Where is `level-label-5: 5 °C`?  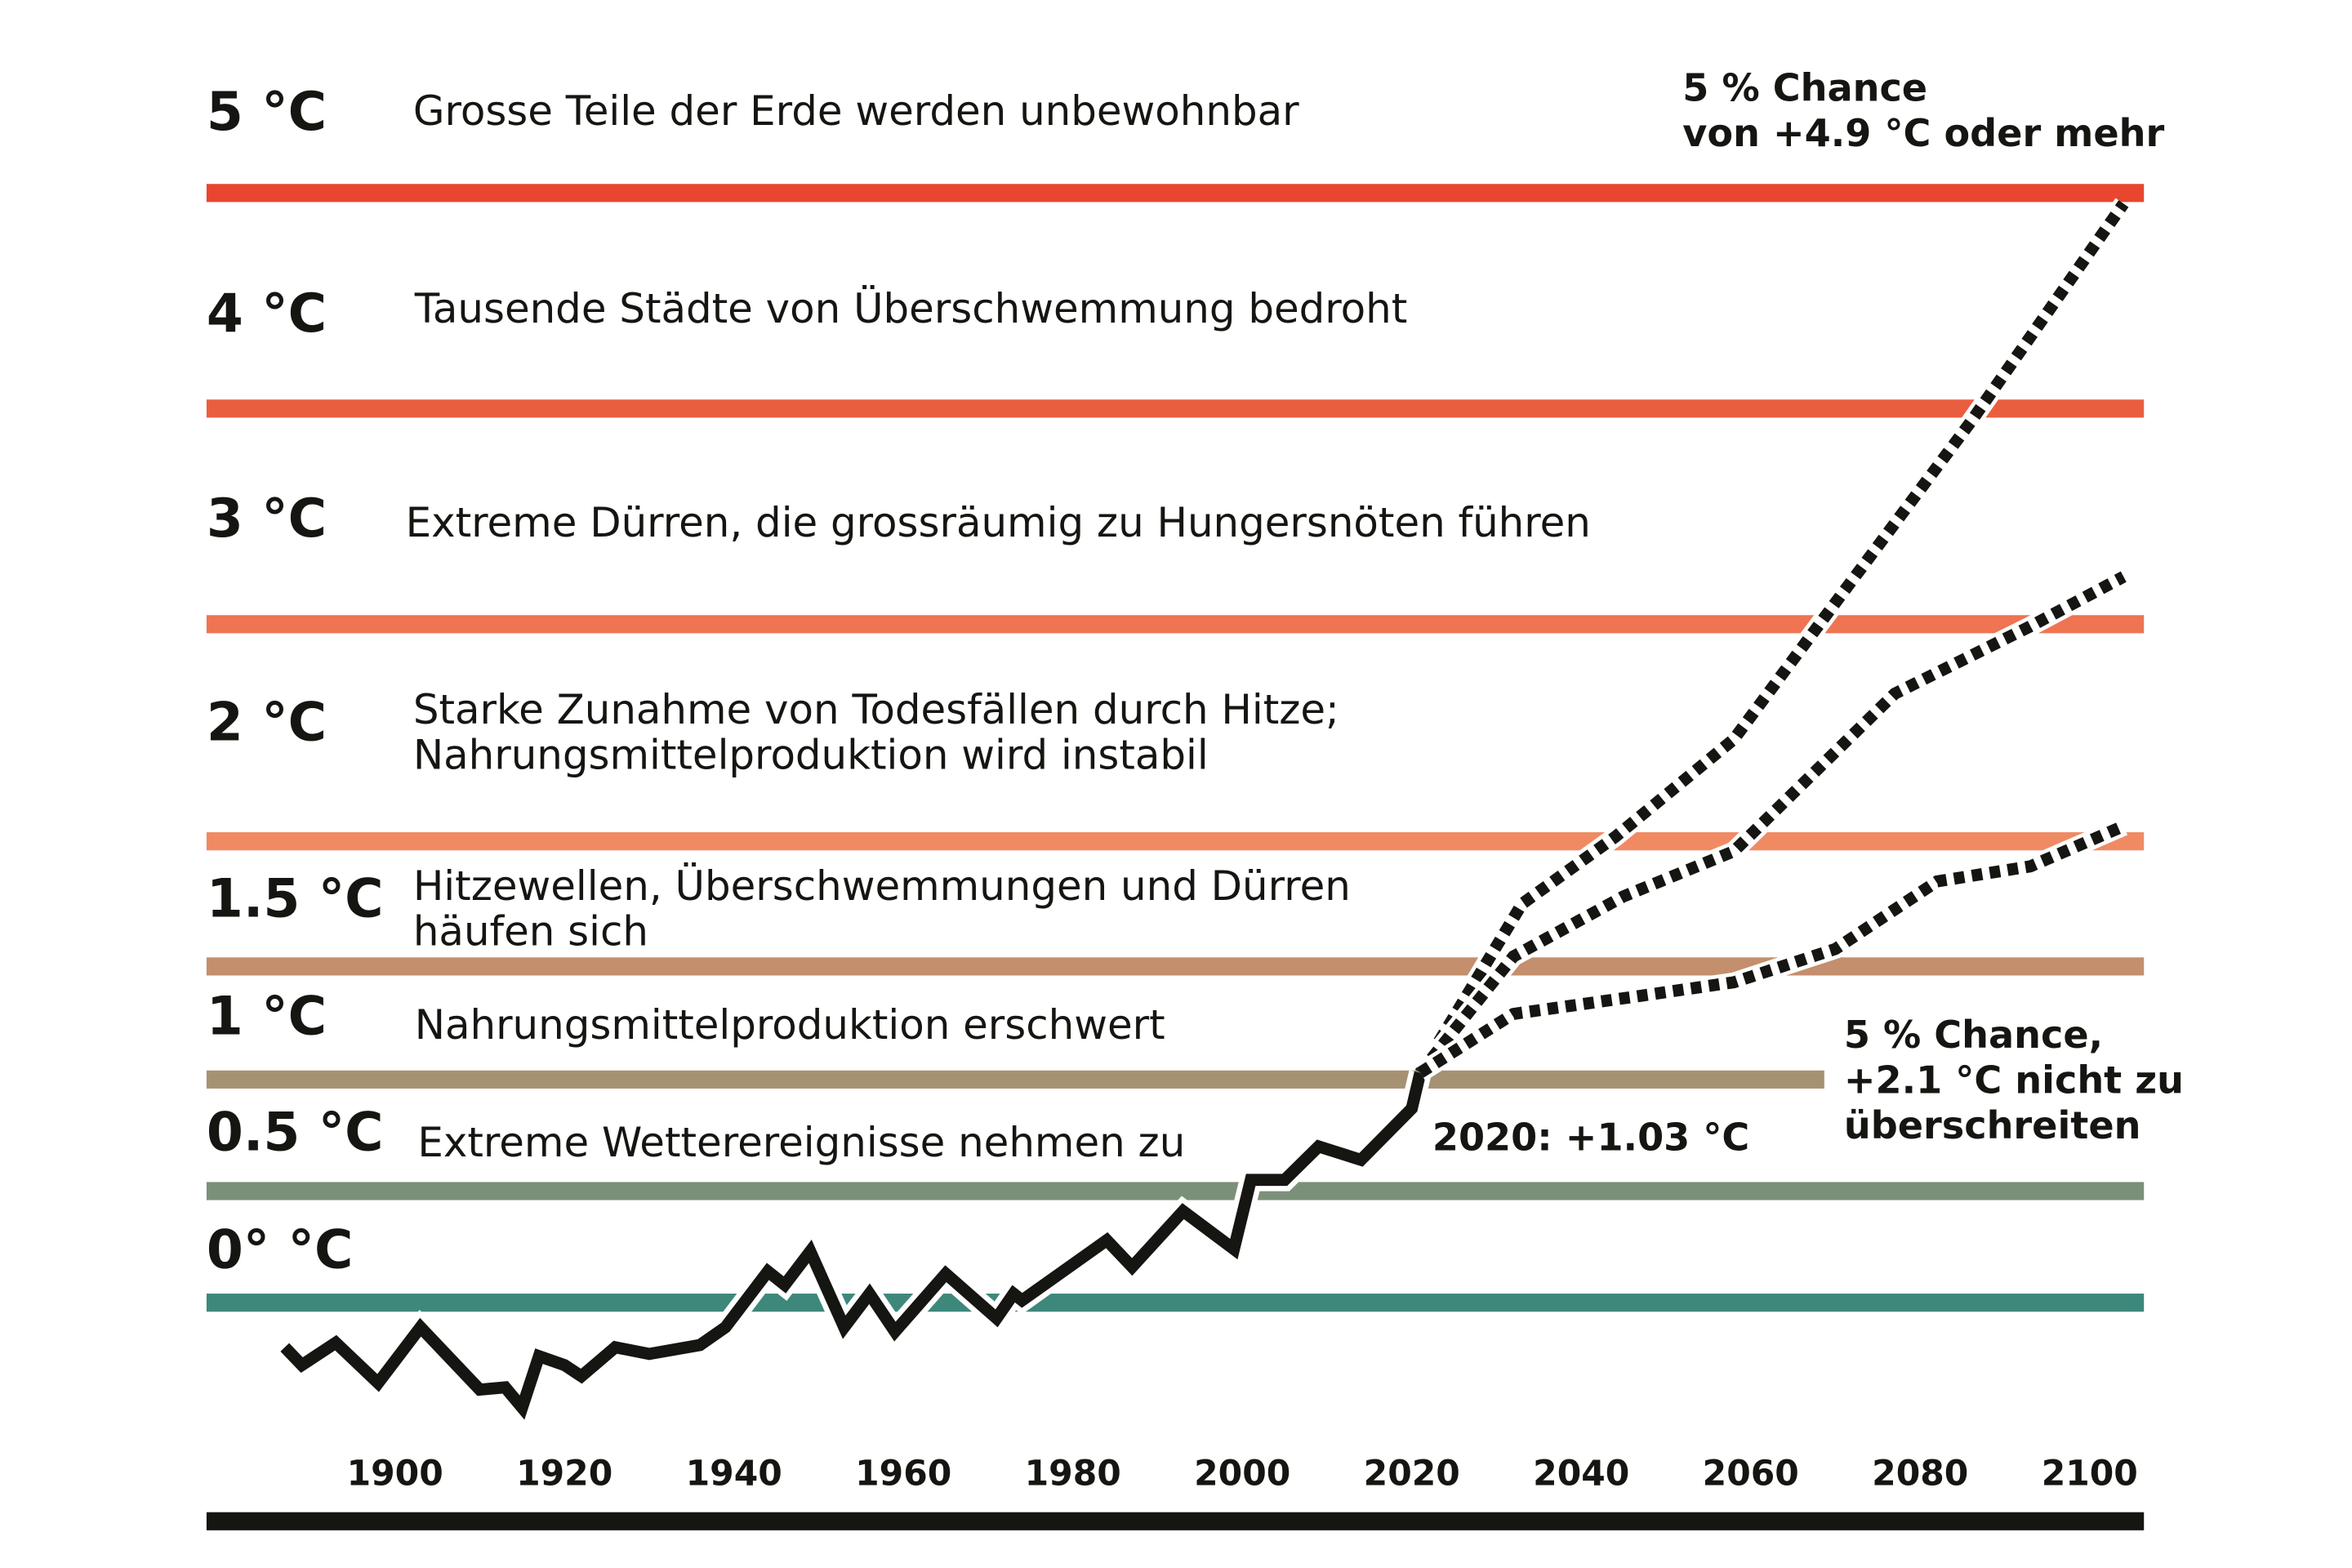 level-label-5: 5 °C is located at coordinates (267, 112).